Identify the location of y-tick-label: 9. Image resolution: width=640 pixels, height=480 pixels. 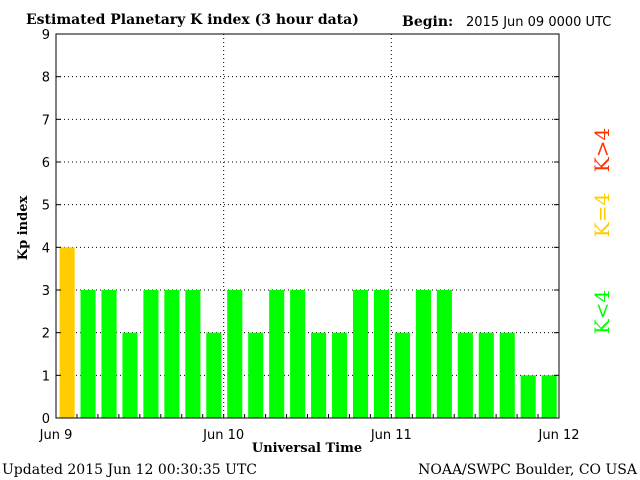
(46, 35).